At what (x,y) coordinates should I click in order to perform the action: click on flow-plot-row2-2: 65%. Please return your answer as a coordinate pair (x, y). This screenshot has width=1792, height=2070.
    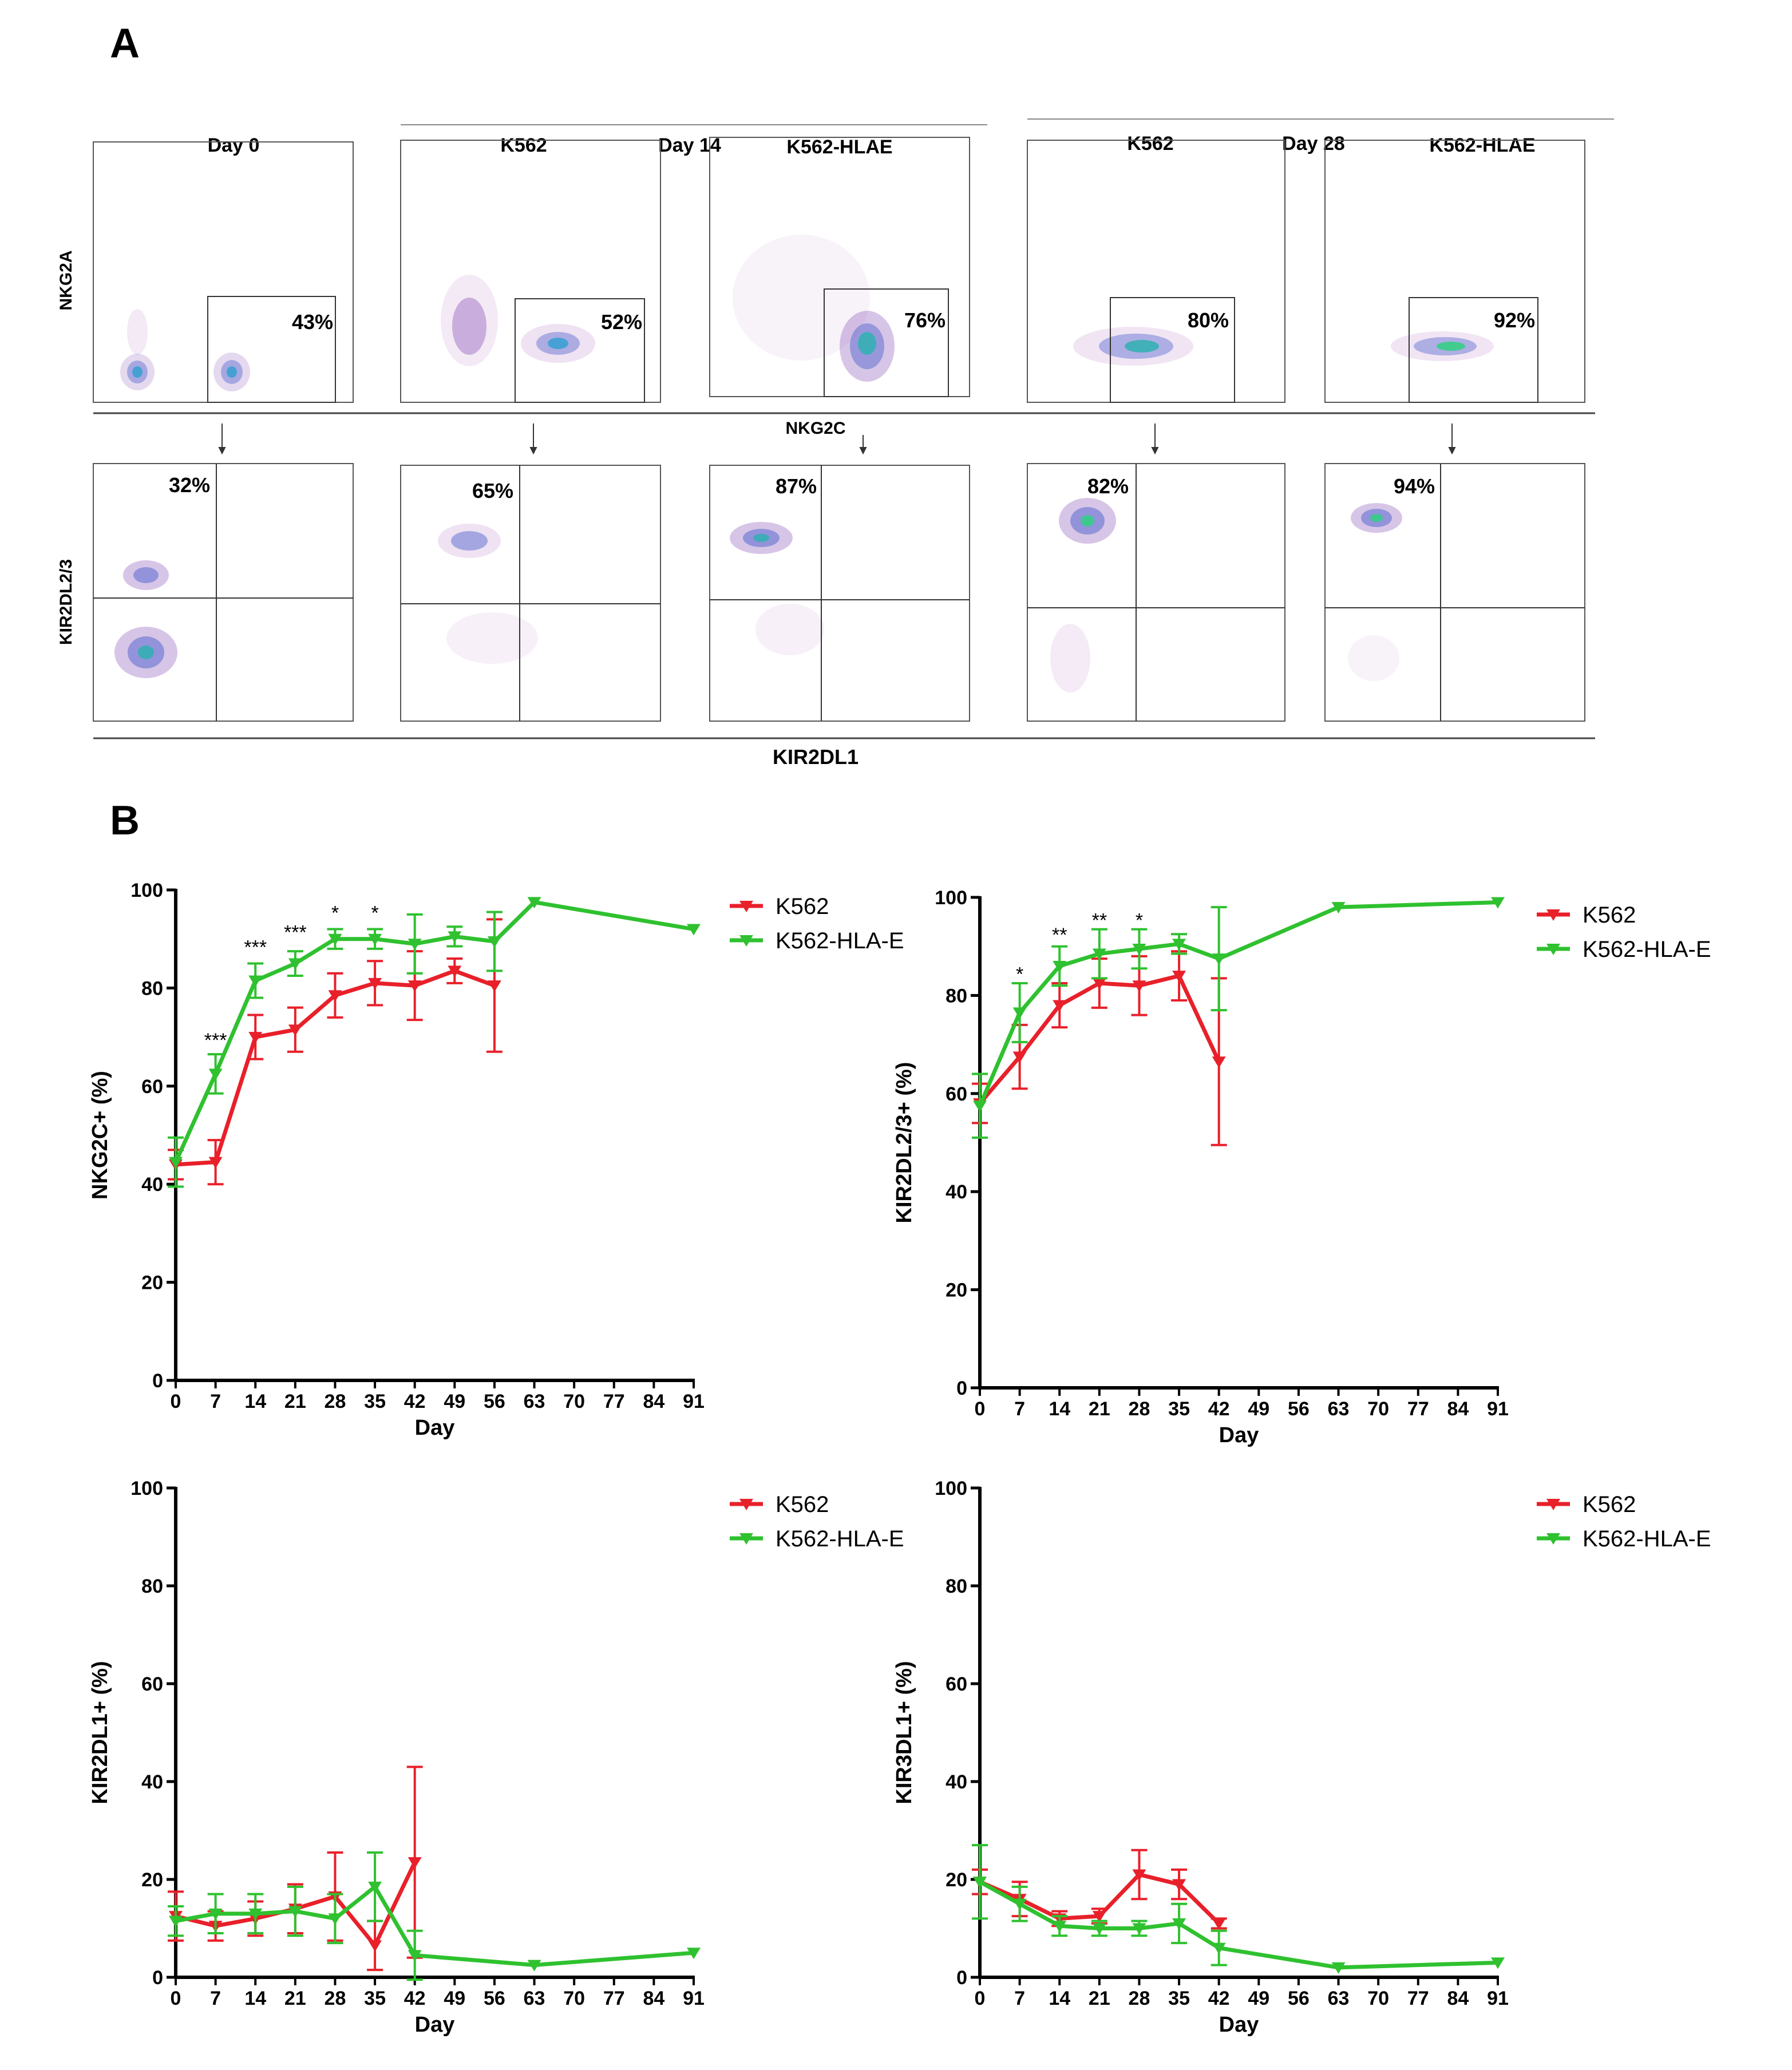
    Looking at the image, I should click on (530, 593).